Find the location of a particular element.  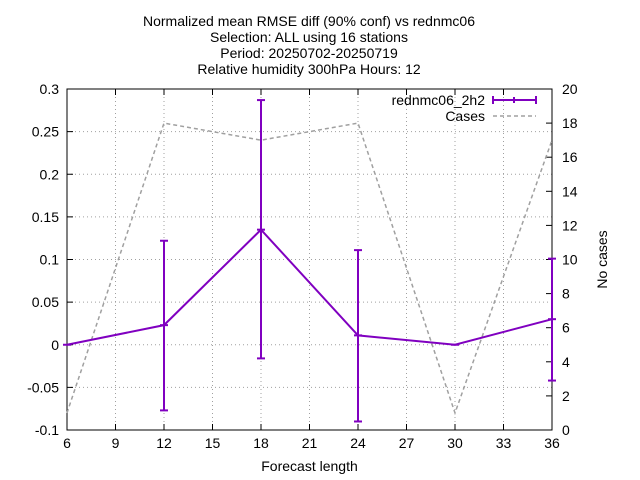

x-tick-label: 36 is located at coordinates (552, 443).